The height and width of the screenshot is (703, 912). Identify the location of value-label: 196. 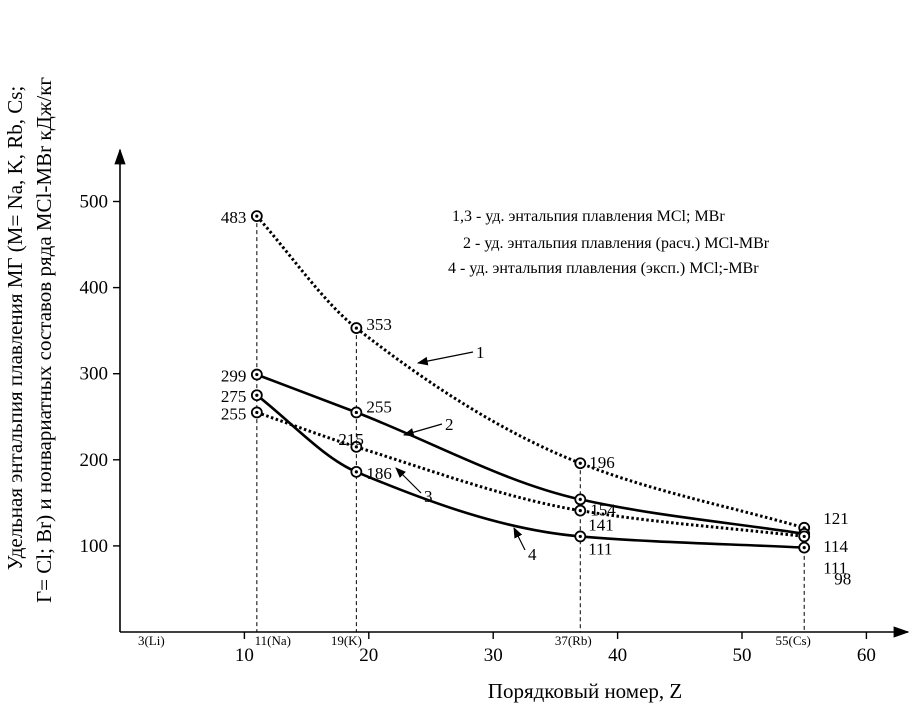
(602, 462).